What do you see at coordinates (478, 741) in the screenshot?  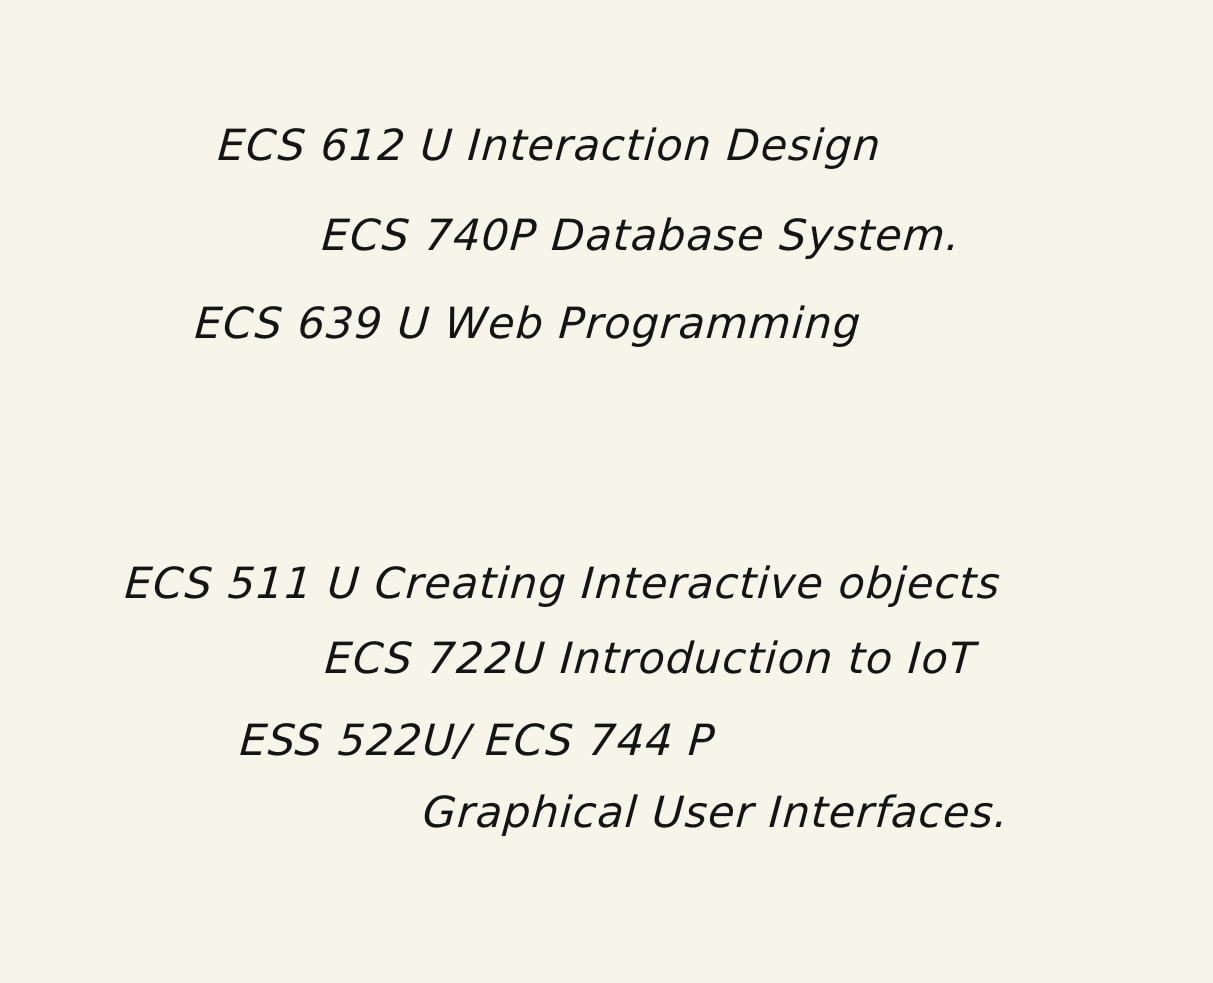 I see `course-line-ess522u-ecs744p: ESS 522U/ ECS 744 P` at bounding box center [478, 741].